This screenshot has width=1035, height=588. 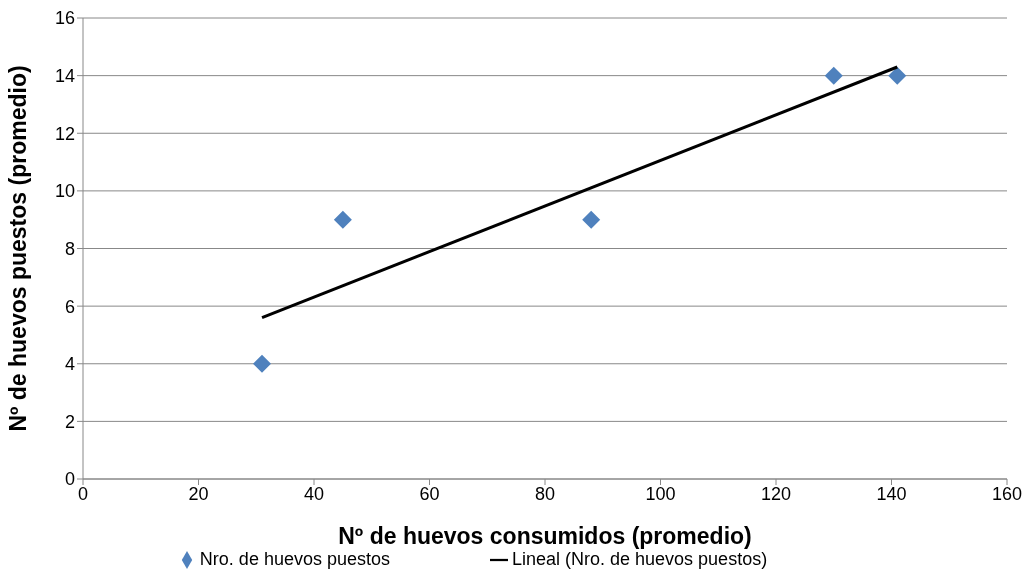 I want to click on x-tick-label: 160, so click(x=1007, y=493).